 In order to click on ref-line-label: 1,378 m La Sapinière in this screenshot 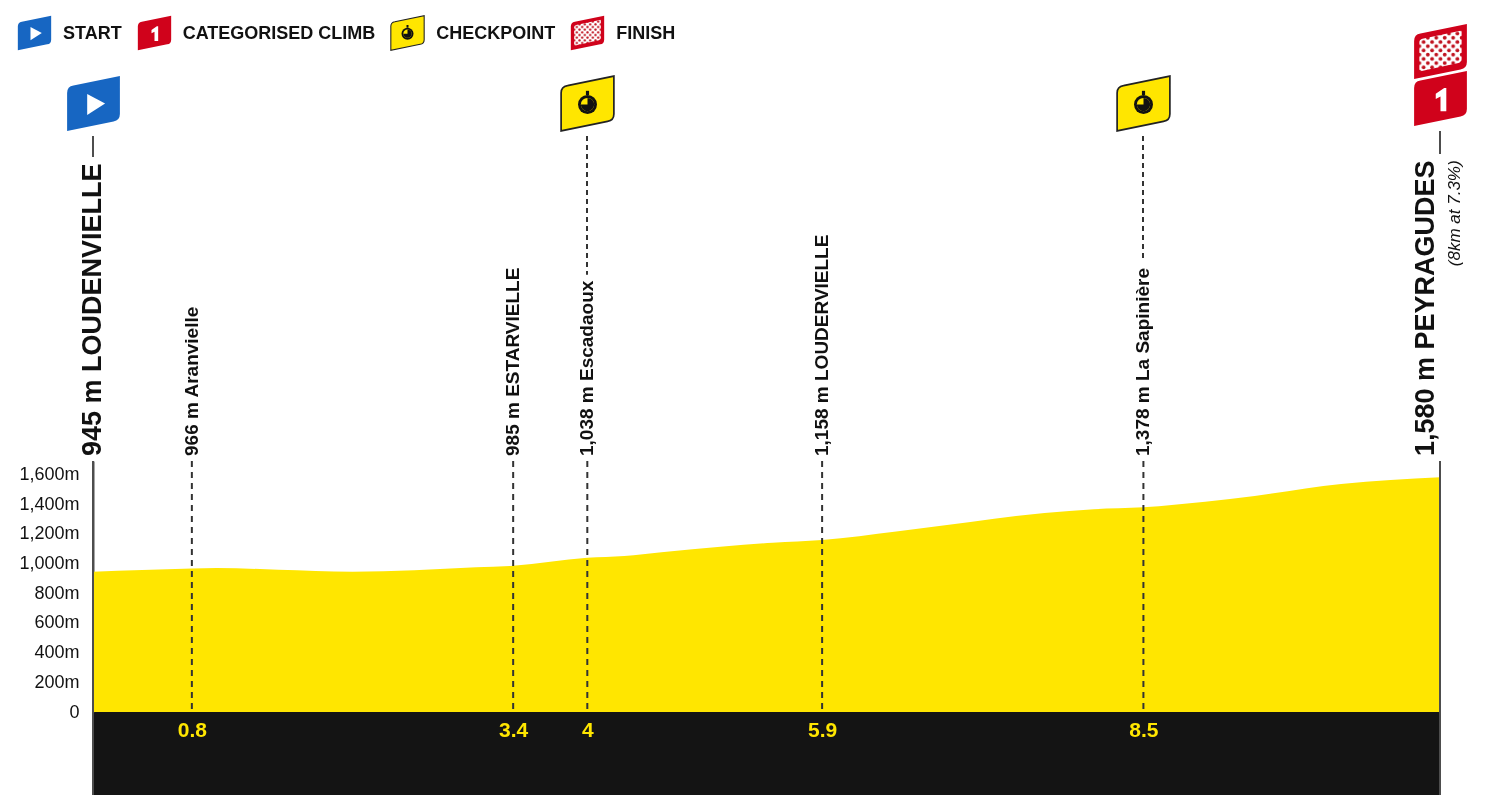, I will do `click(1143, 362)`.